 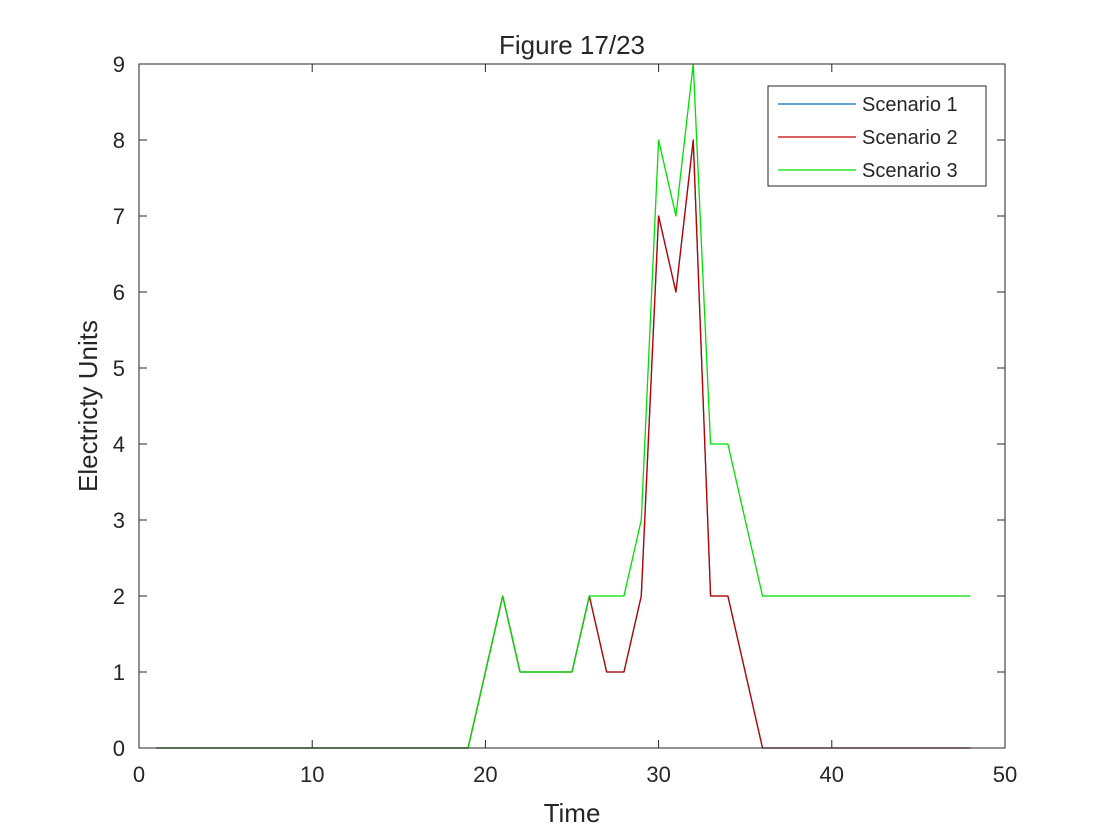 What do you see at coordinates (910, 171) in the screenshot?
I see `legend-label-3: Scenario 3` at bounding box center [910, 171].